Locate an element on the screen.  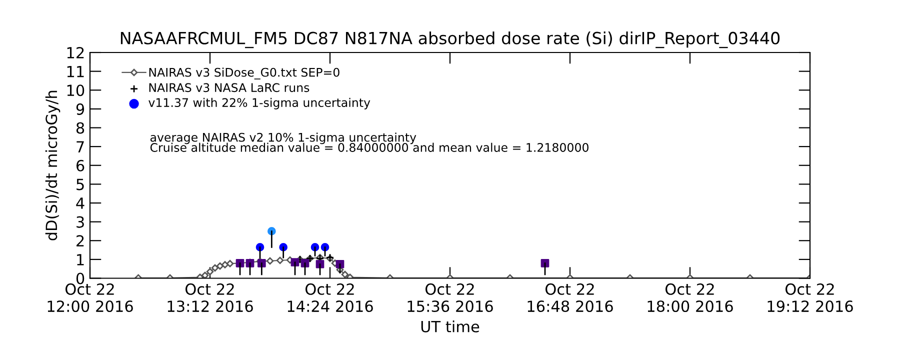
y-tick-label: 2 is located at coordinates (80, 240).